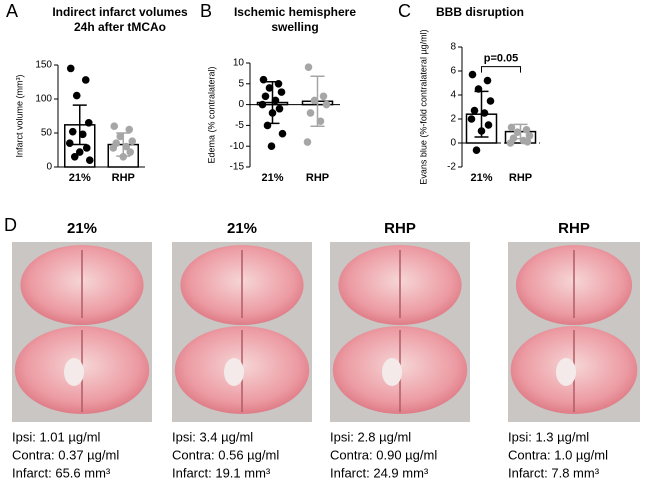 This screenshot has height=484, width=650. What do you see at coordinates (453, 119) in the screenshot?
I see `y-tick-label: 2` at bounding box center [453, 119].